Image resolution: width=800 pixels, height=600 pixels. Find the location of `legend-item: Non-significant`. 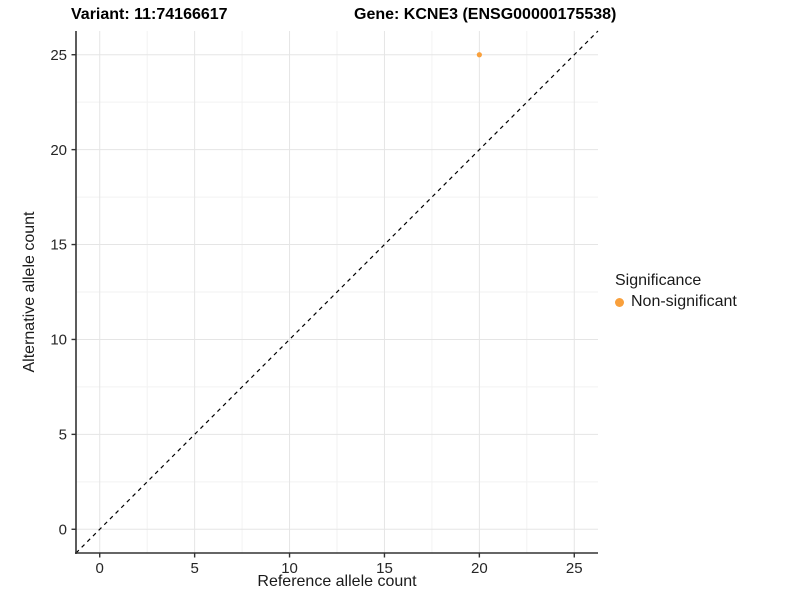

legend-item: Non-significant is located at coordinates (676, 302).